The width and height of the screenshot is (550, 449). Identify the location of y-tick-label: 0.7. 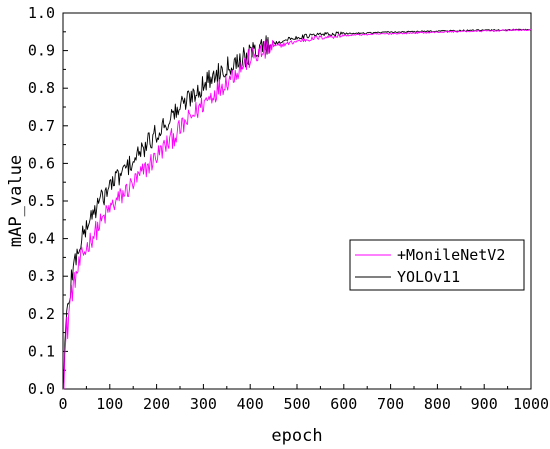
(41, 126).